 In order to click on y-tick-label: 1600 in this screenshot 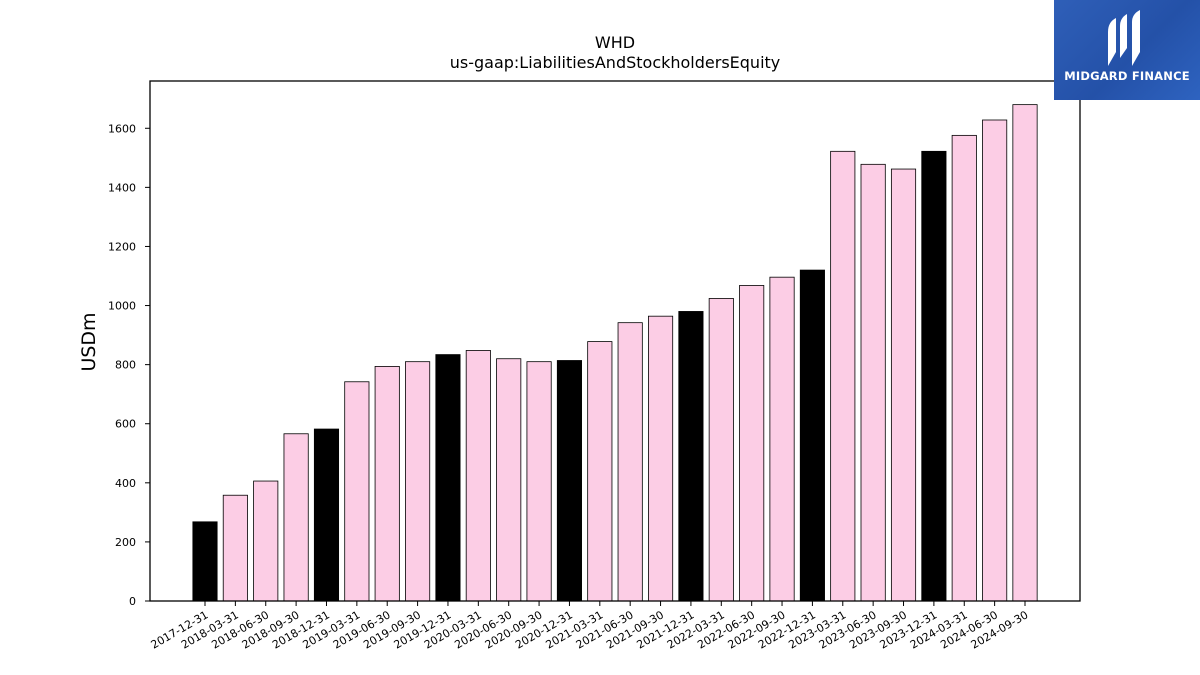, I will do `click(122, 128)`.